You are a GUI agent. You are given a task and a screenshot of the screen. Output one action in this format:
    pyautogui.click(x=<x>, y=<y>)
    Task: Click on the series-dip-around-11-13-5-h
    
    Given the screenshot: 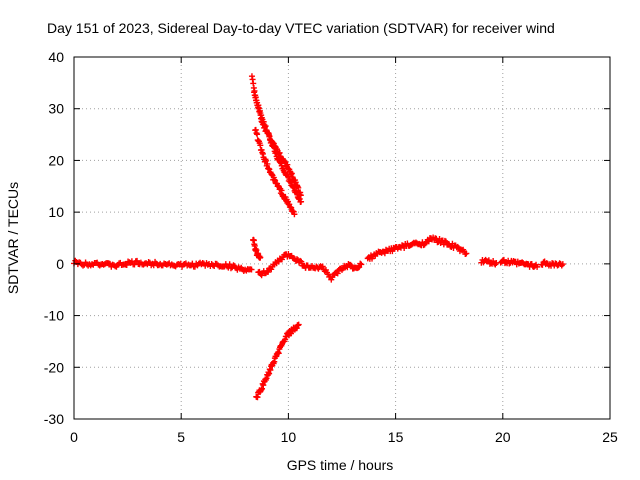 What is the action you would take?
    pyautogui.click(x=333, y=271)
    